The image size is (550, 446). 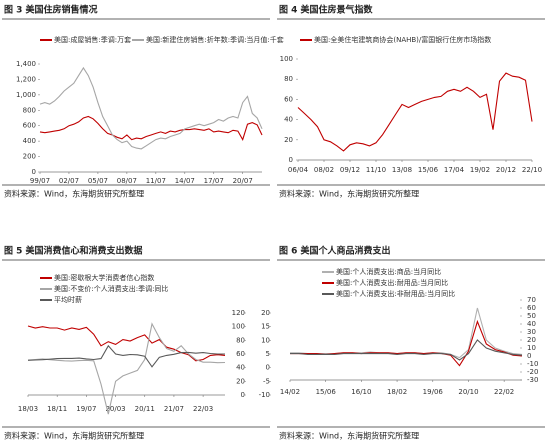 I want to click on x-tick-label: 20/07, so click(x=243, y=181).